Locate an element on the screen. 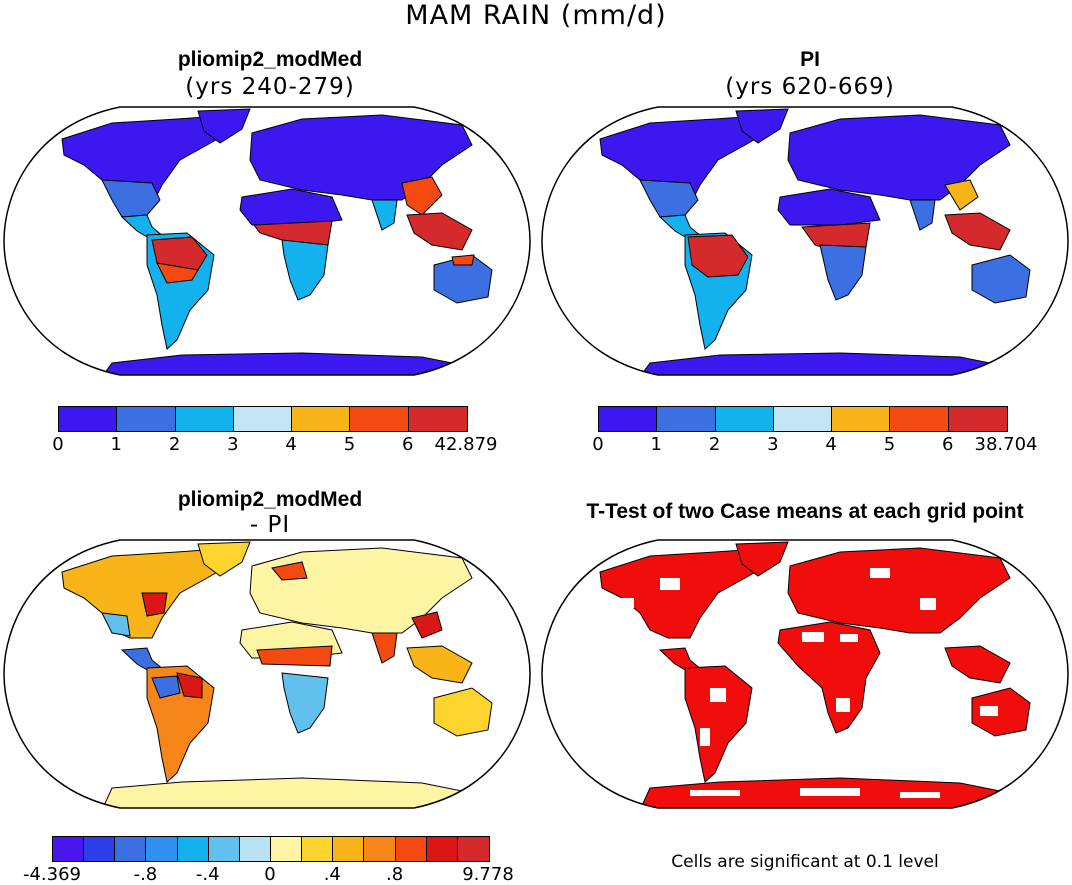 This screenshot has height=885, width=1072. australia-north is located at coordinates (463, 260).